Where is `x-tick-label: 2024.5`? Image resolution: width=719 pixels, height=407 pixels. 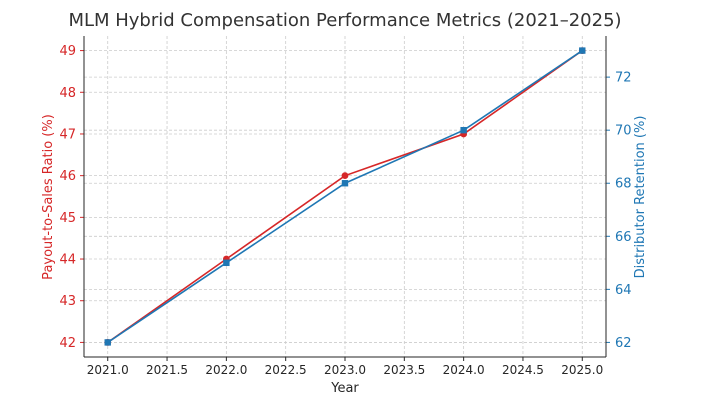 x-tick-label: 2024.5 is located at coordinates (523, 370).